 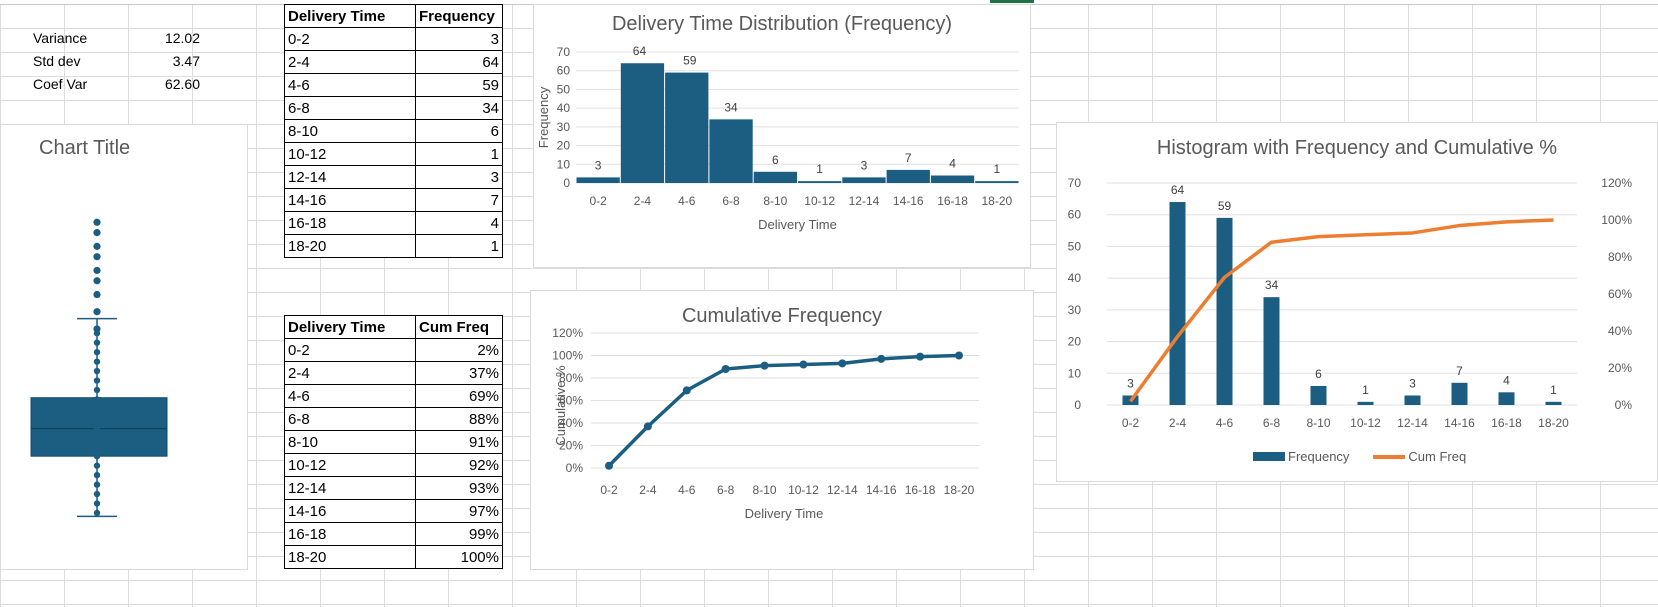 I want to click on table-cell: 88%, so click(x=459, y=419).